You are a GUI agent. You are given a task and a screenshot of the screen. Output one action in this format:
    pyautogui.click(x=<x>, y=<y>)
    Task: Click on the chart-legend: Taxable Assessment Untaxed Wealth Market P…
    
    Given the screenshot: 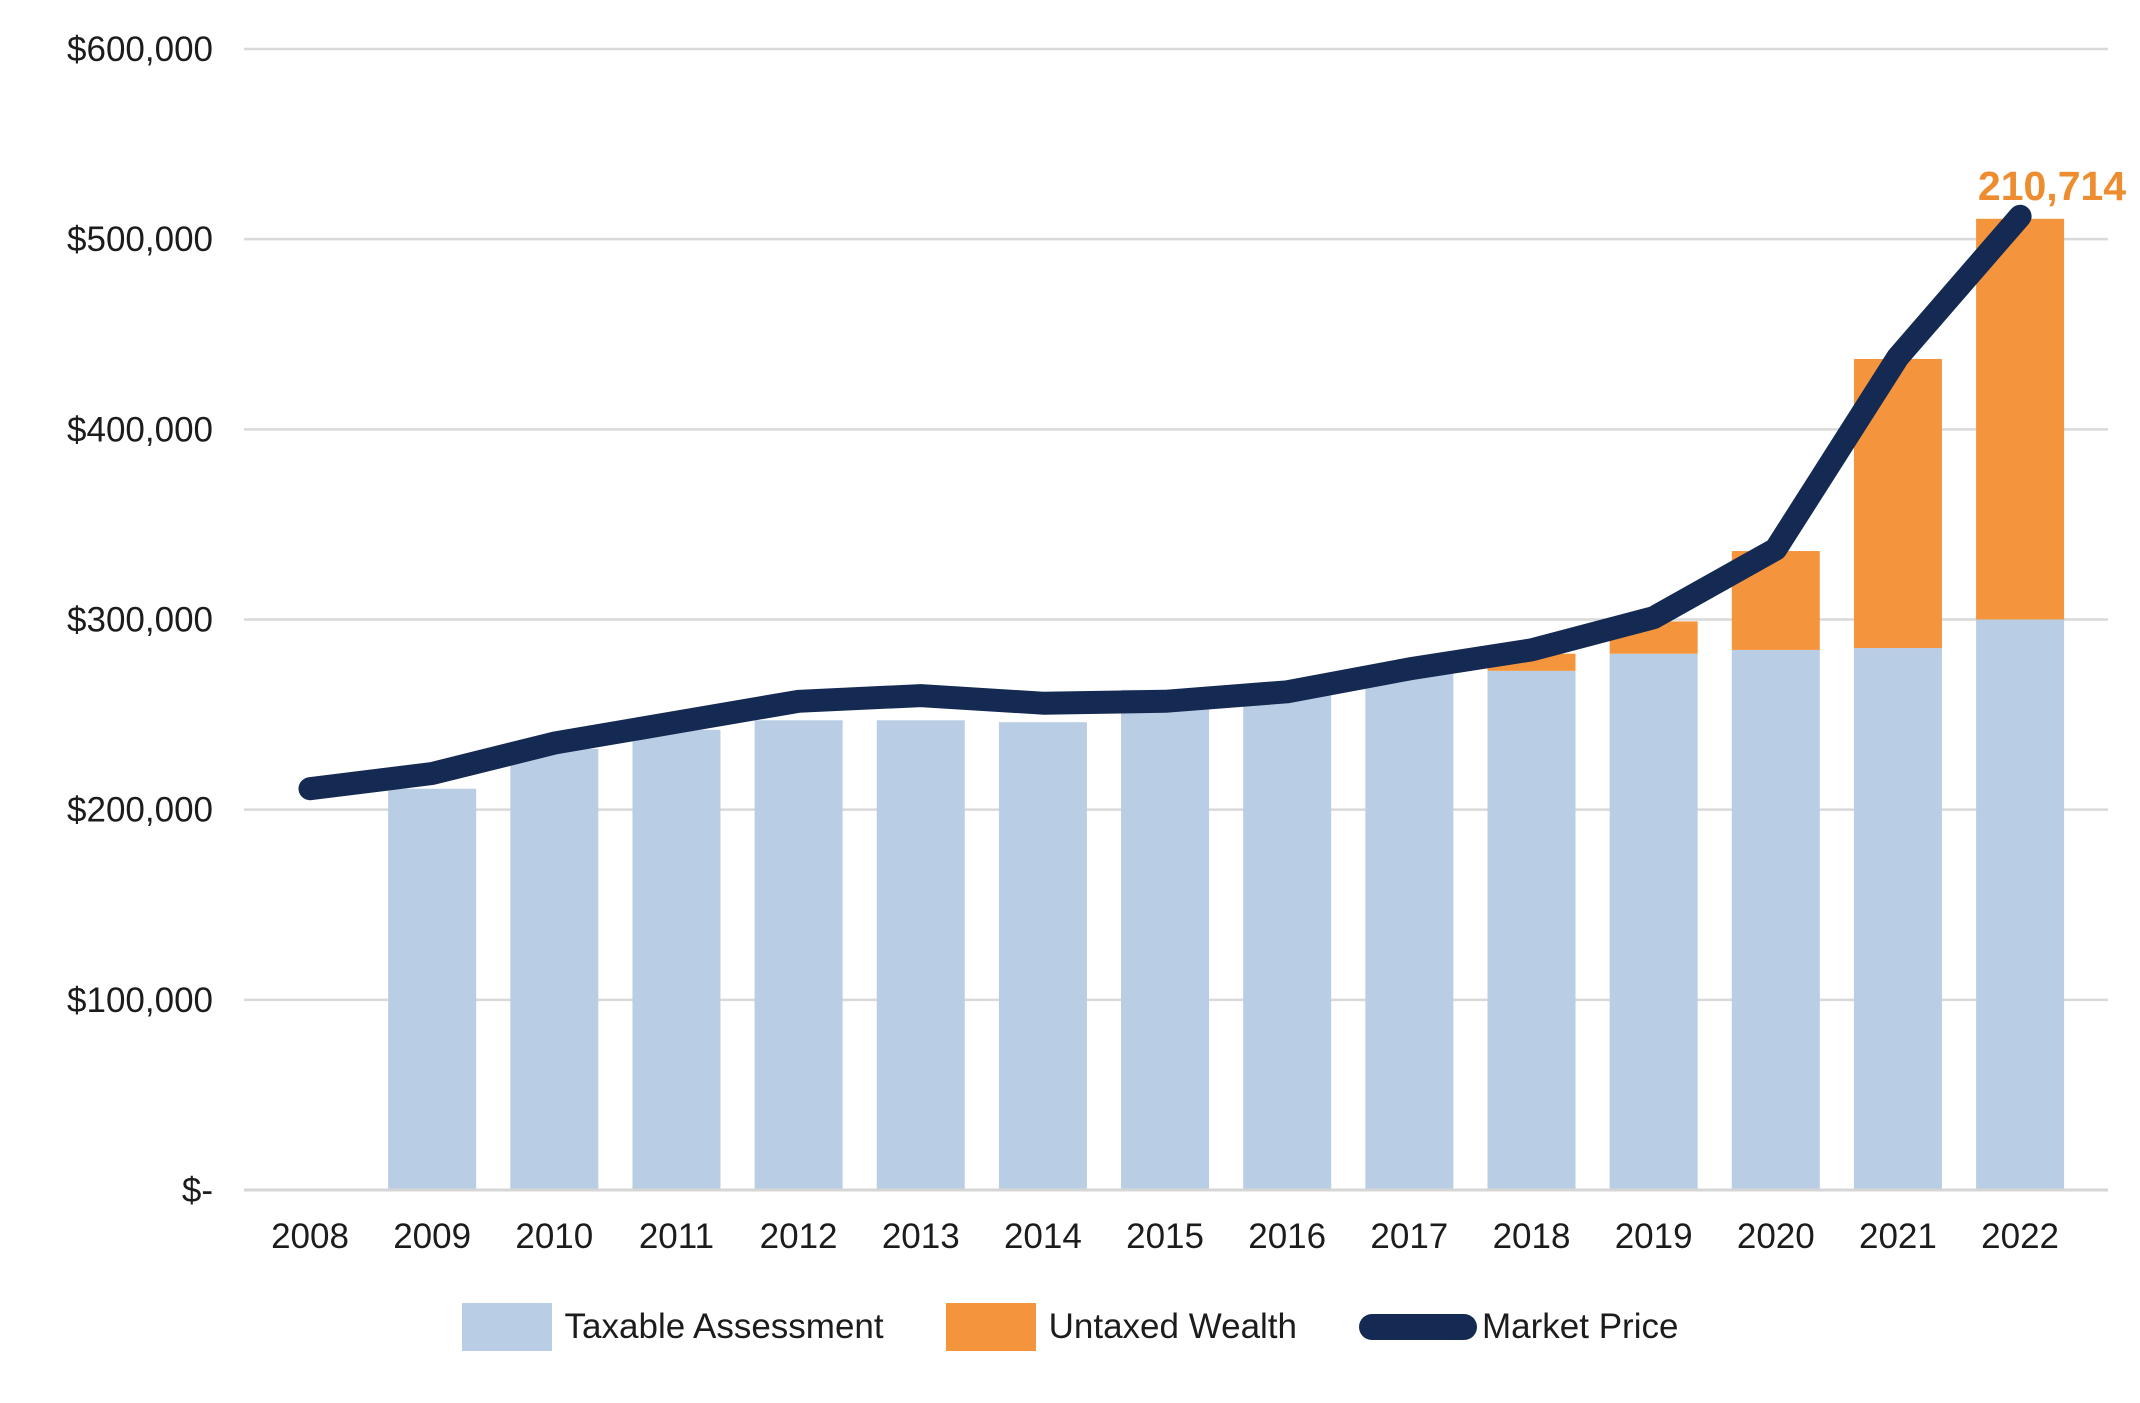 What is the action you would take?
    pyautogui.click(x=1070, y=1327)
    